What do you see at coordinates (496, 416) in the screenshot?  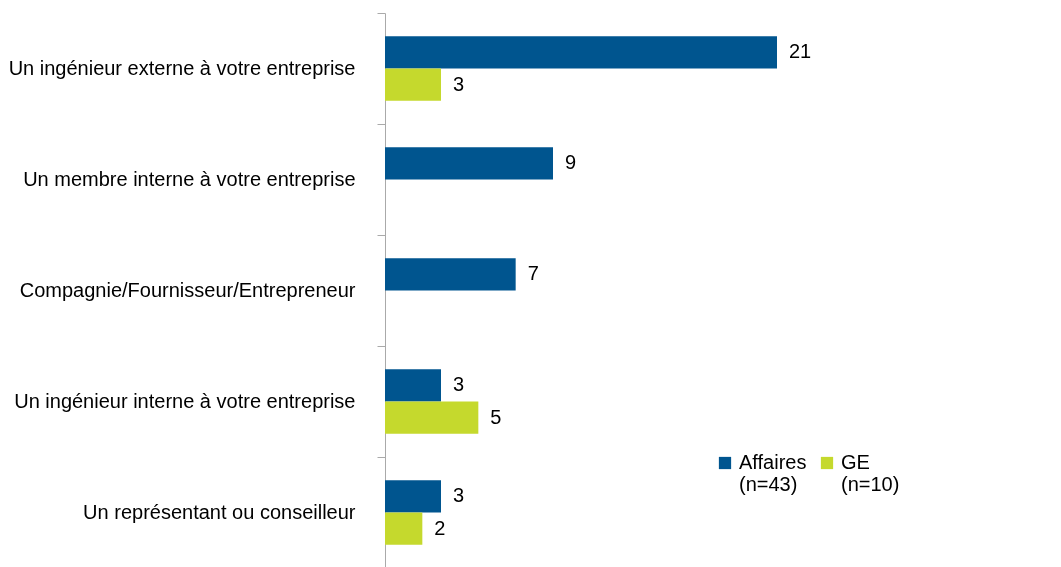 I see `data-label: 5` at bounding box center [496, 416].